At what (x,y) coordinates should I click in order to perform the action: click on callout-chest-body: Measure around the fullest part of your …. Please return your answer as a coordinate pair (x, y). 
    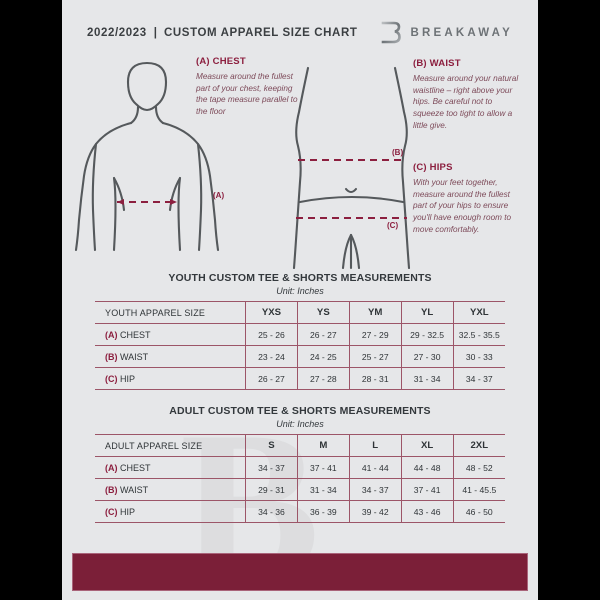
    Looking at the image, I should click on (247, 94).